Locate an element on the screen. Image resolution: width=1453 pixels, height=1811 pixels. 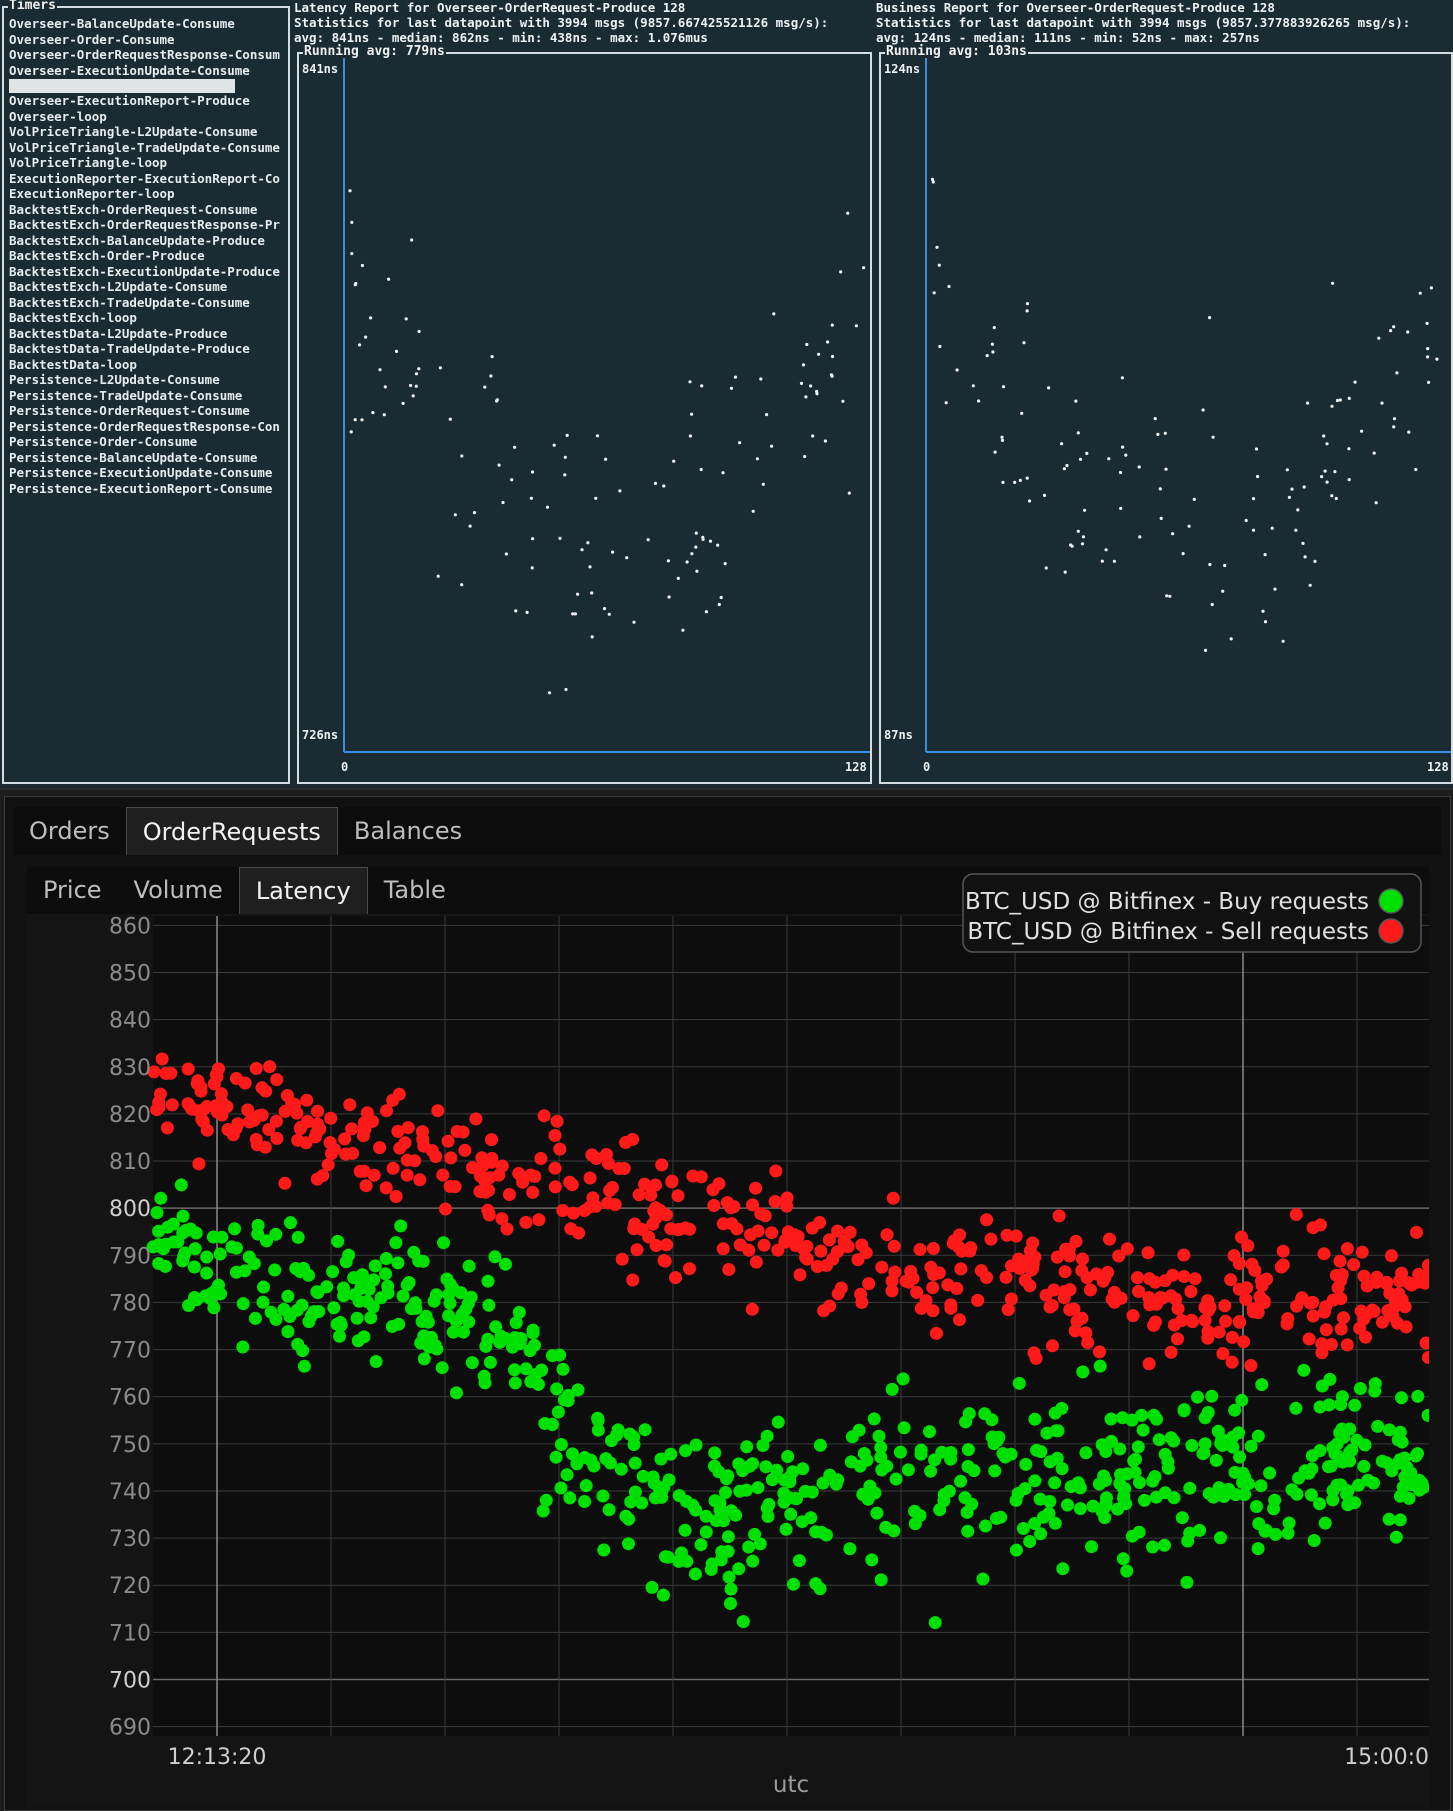
timer-item: BacktestExch-OrderRequest-Consume is located at coordinates (133, 209).